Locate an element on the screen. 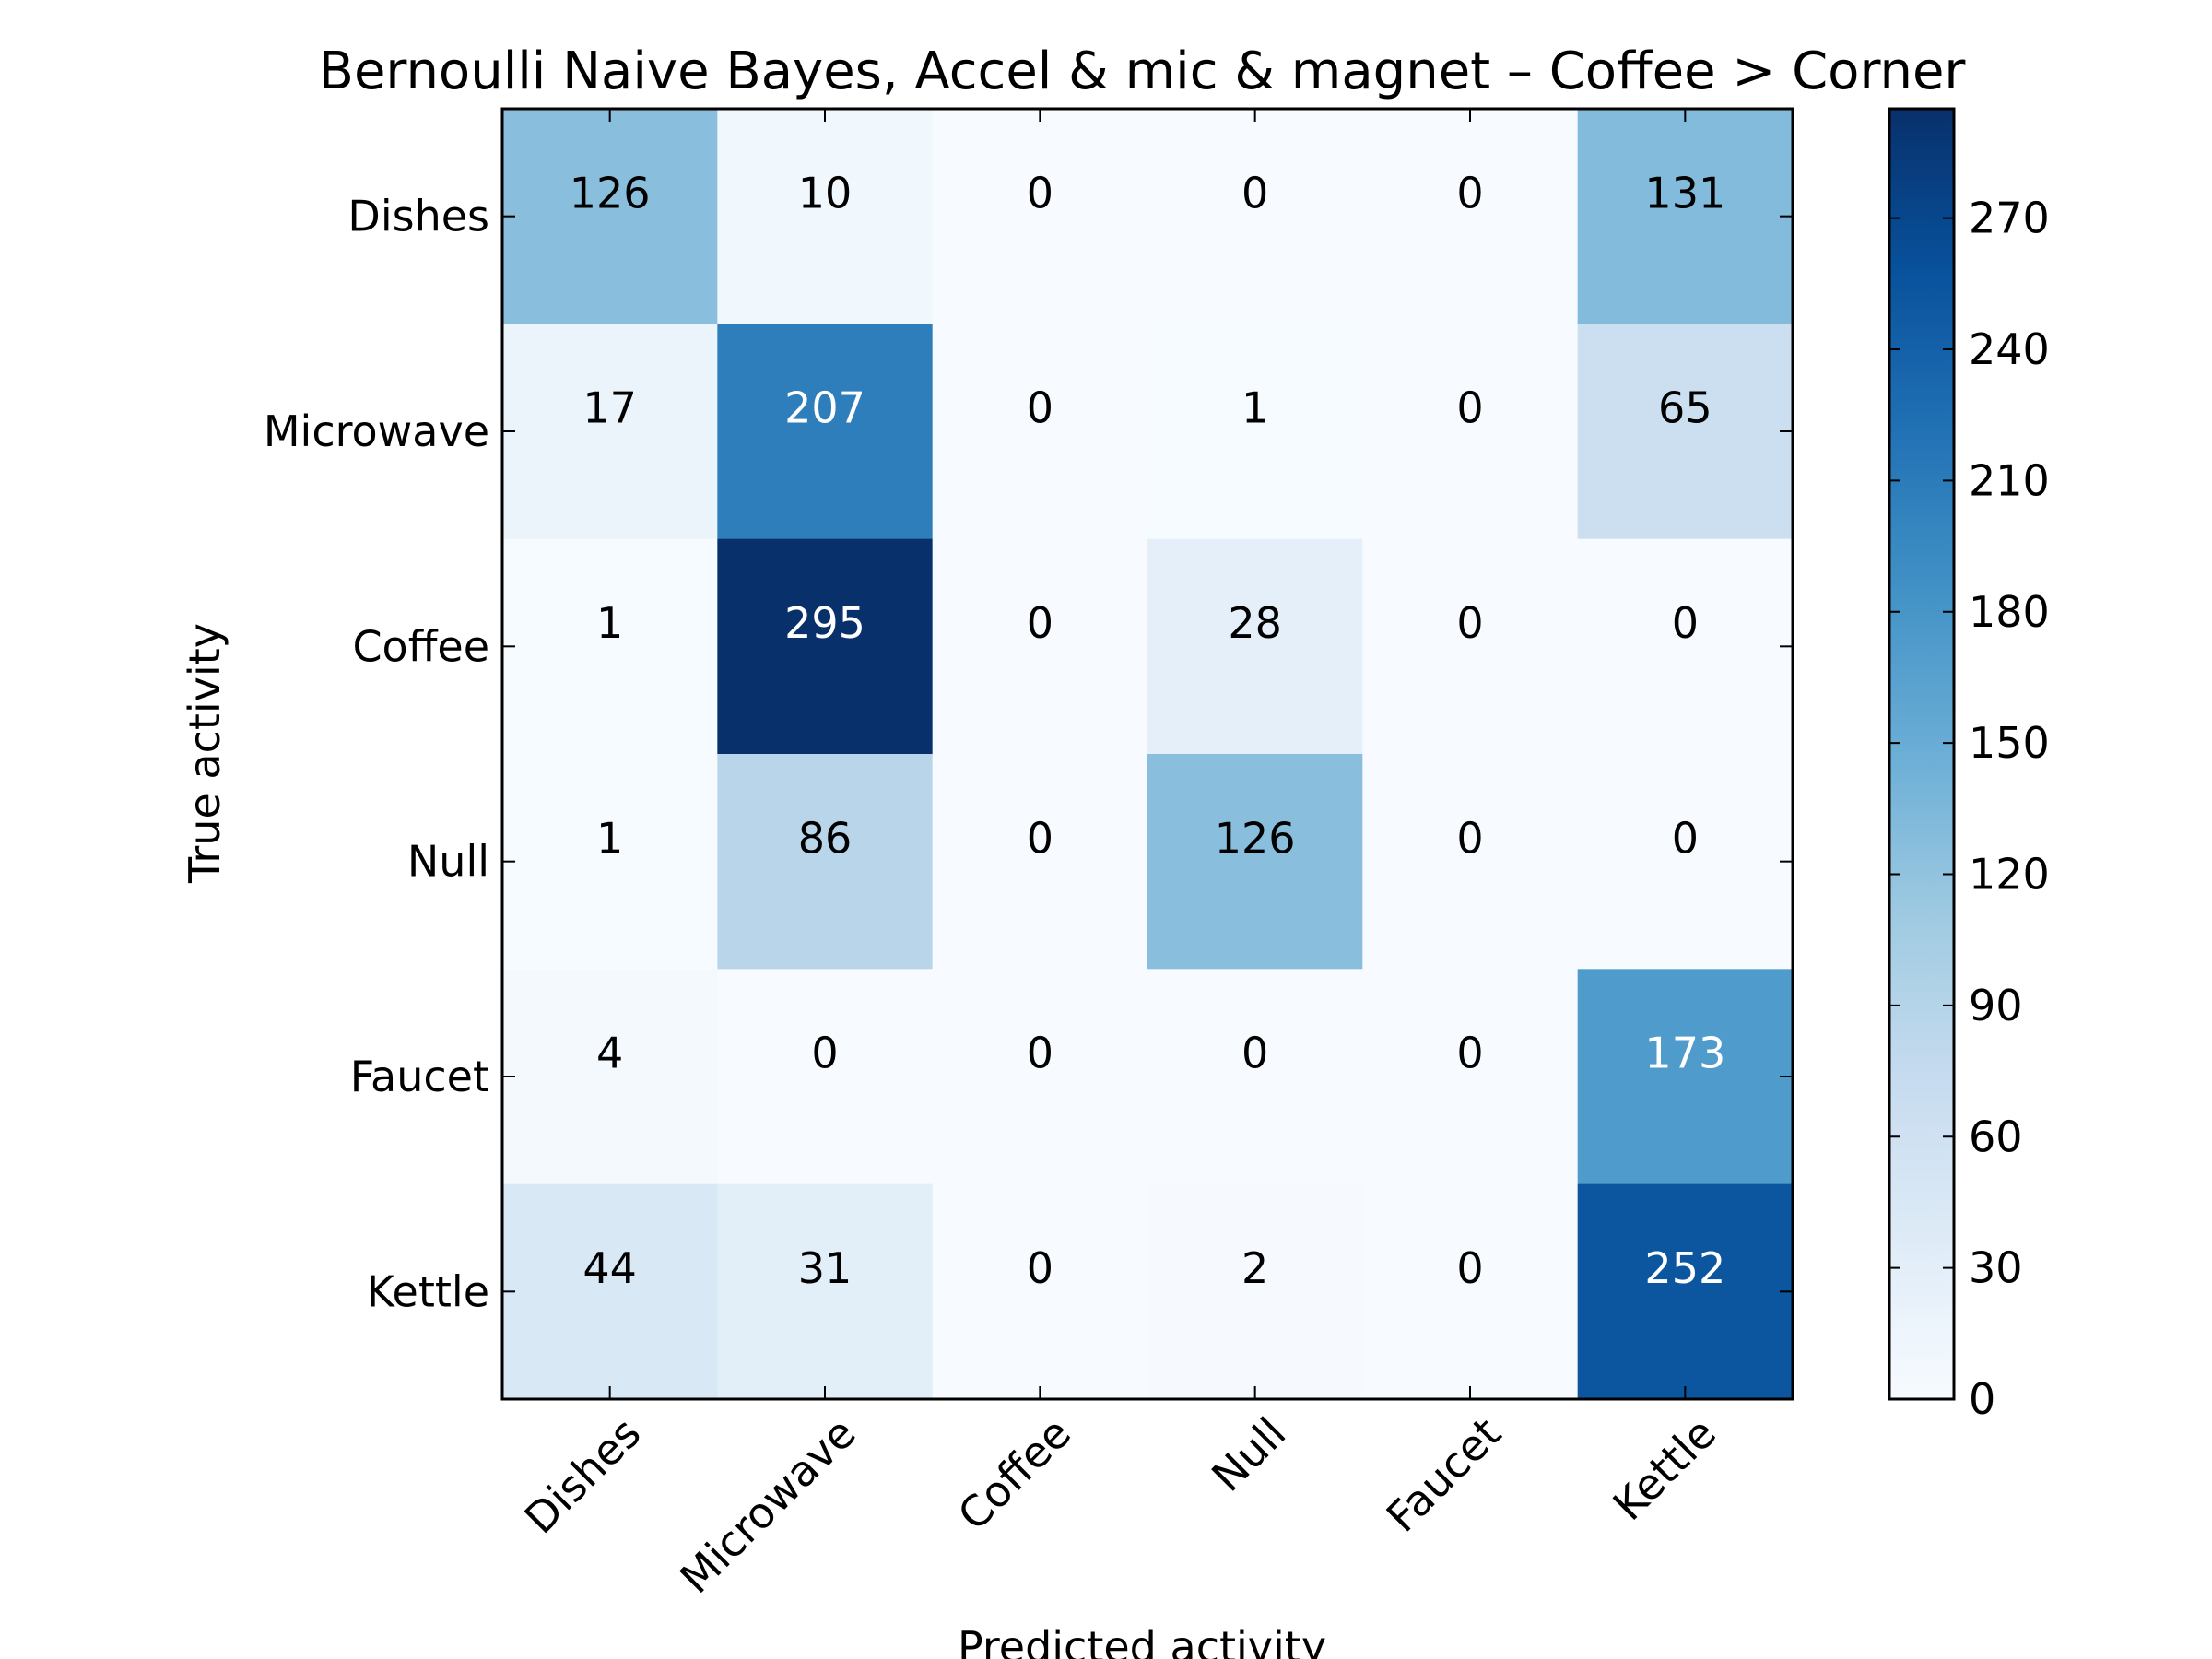  colorbar-tick-label: 90 is located at coordinates (1996, 1005).